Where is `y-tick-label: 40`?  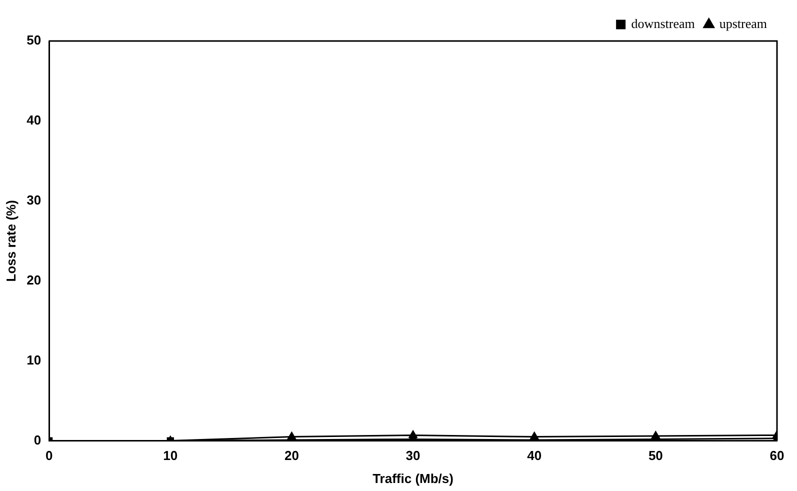
y-tick-label: 40 is located at coordinates (34, 120).